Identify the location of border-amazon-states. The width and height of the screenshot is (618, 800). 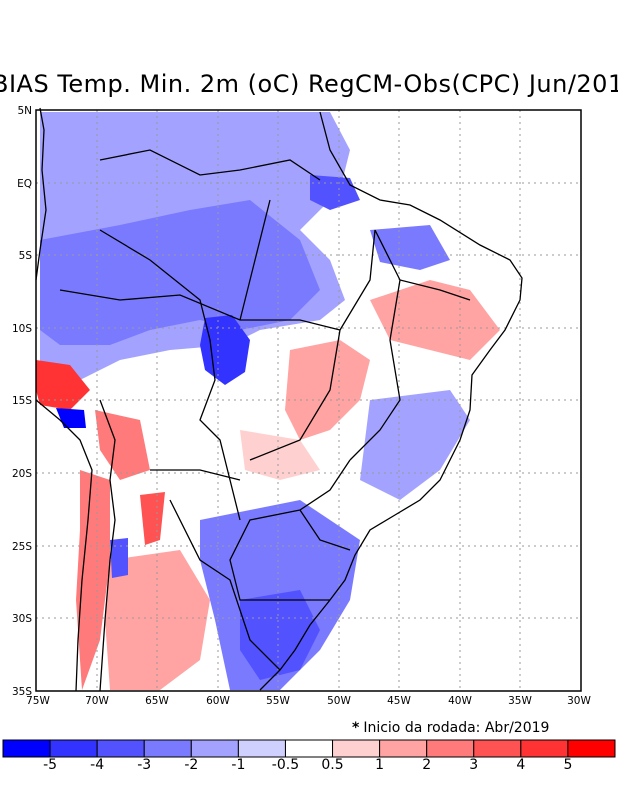
(200, 310).